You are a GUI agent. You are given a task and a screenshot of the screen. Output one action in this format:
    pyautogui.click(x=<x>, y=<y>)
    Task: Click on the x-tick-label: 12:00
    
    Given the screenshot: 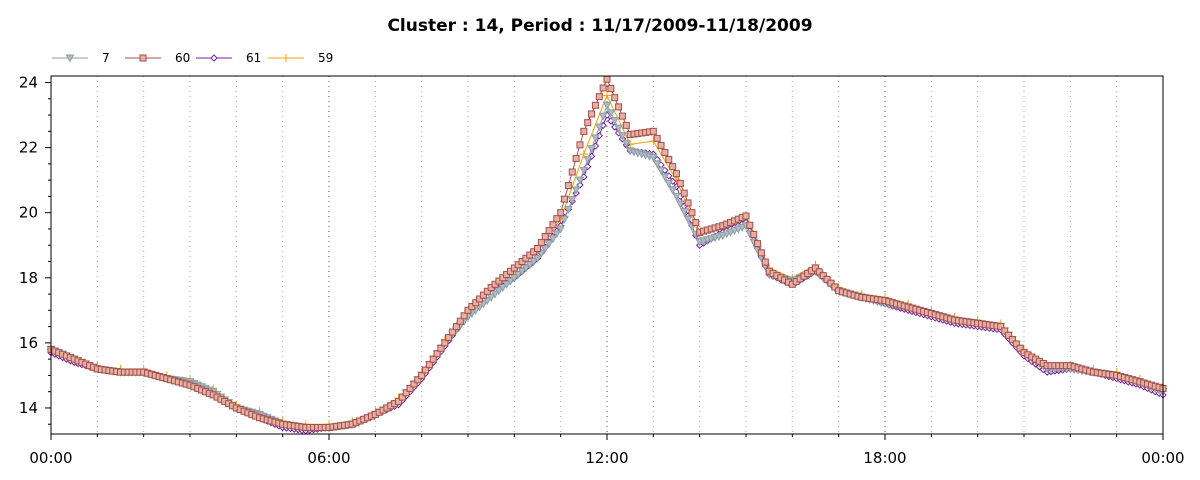 What is the action you would take?
    pyautogui.click(x=606, y=458)
    